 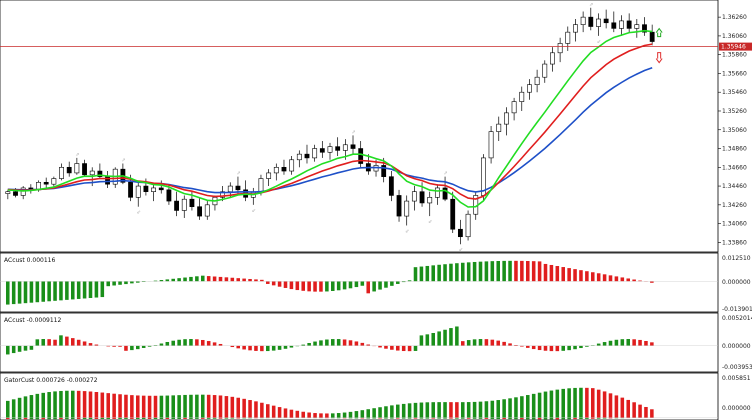 What do you see at coordinates (734, 149) in the screenshot?
I see `price-tick-label: 1.34860` at bounding box center [734, 149].